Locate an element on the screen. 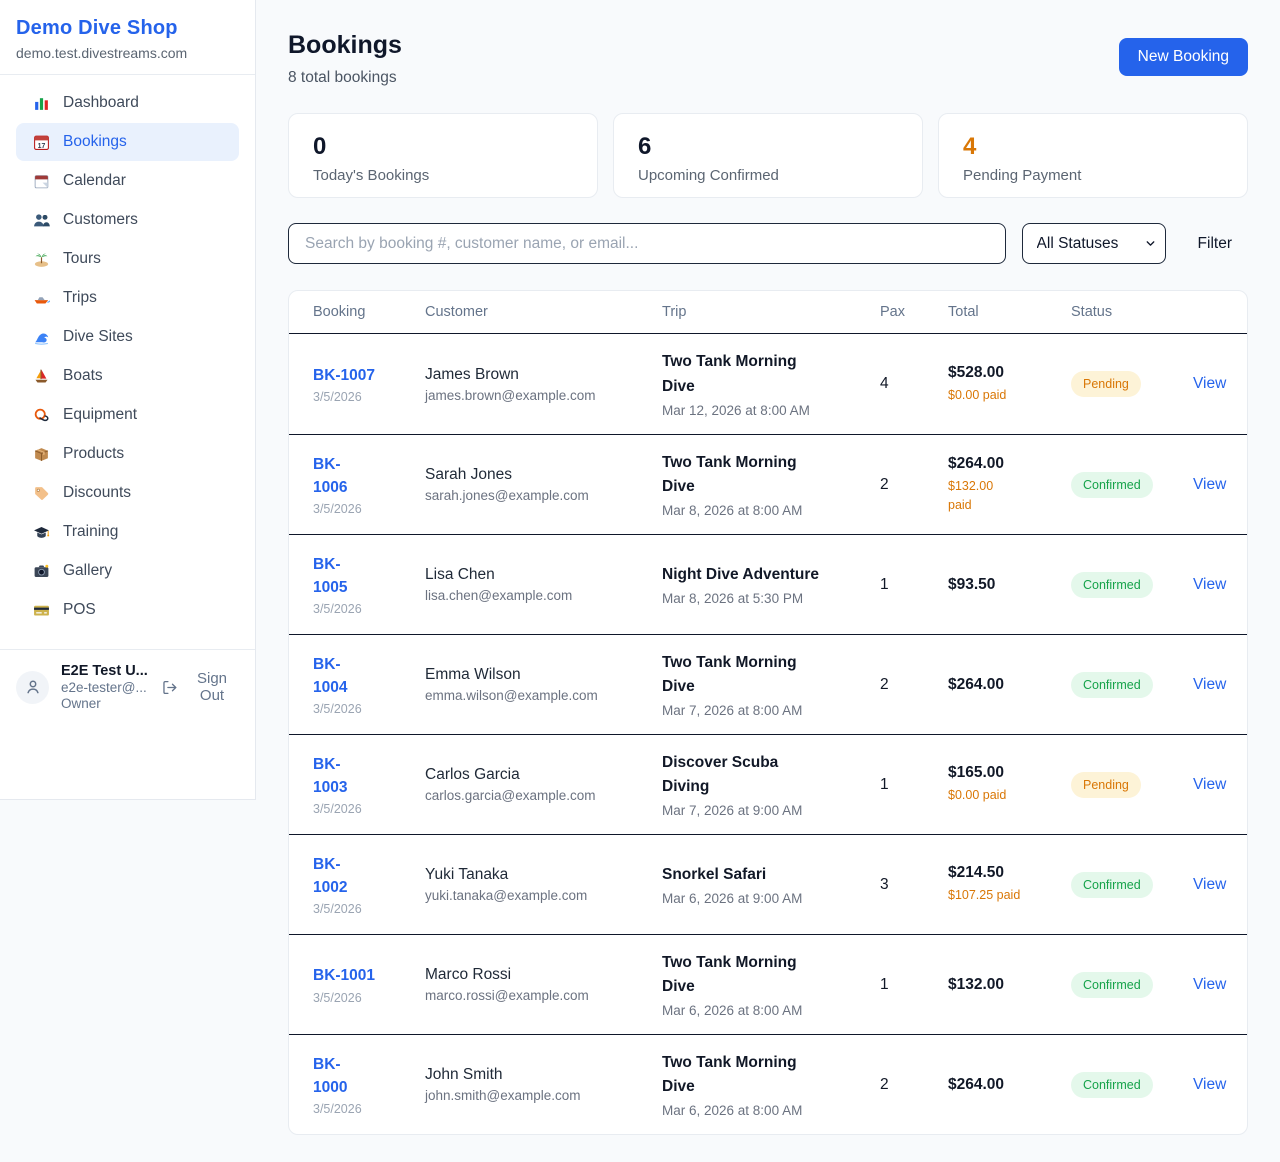  sidebar-item-label: Boats is located at coordinates (83, 375).